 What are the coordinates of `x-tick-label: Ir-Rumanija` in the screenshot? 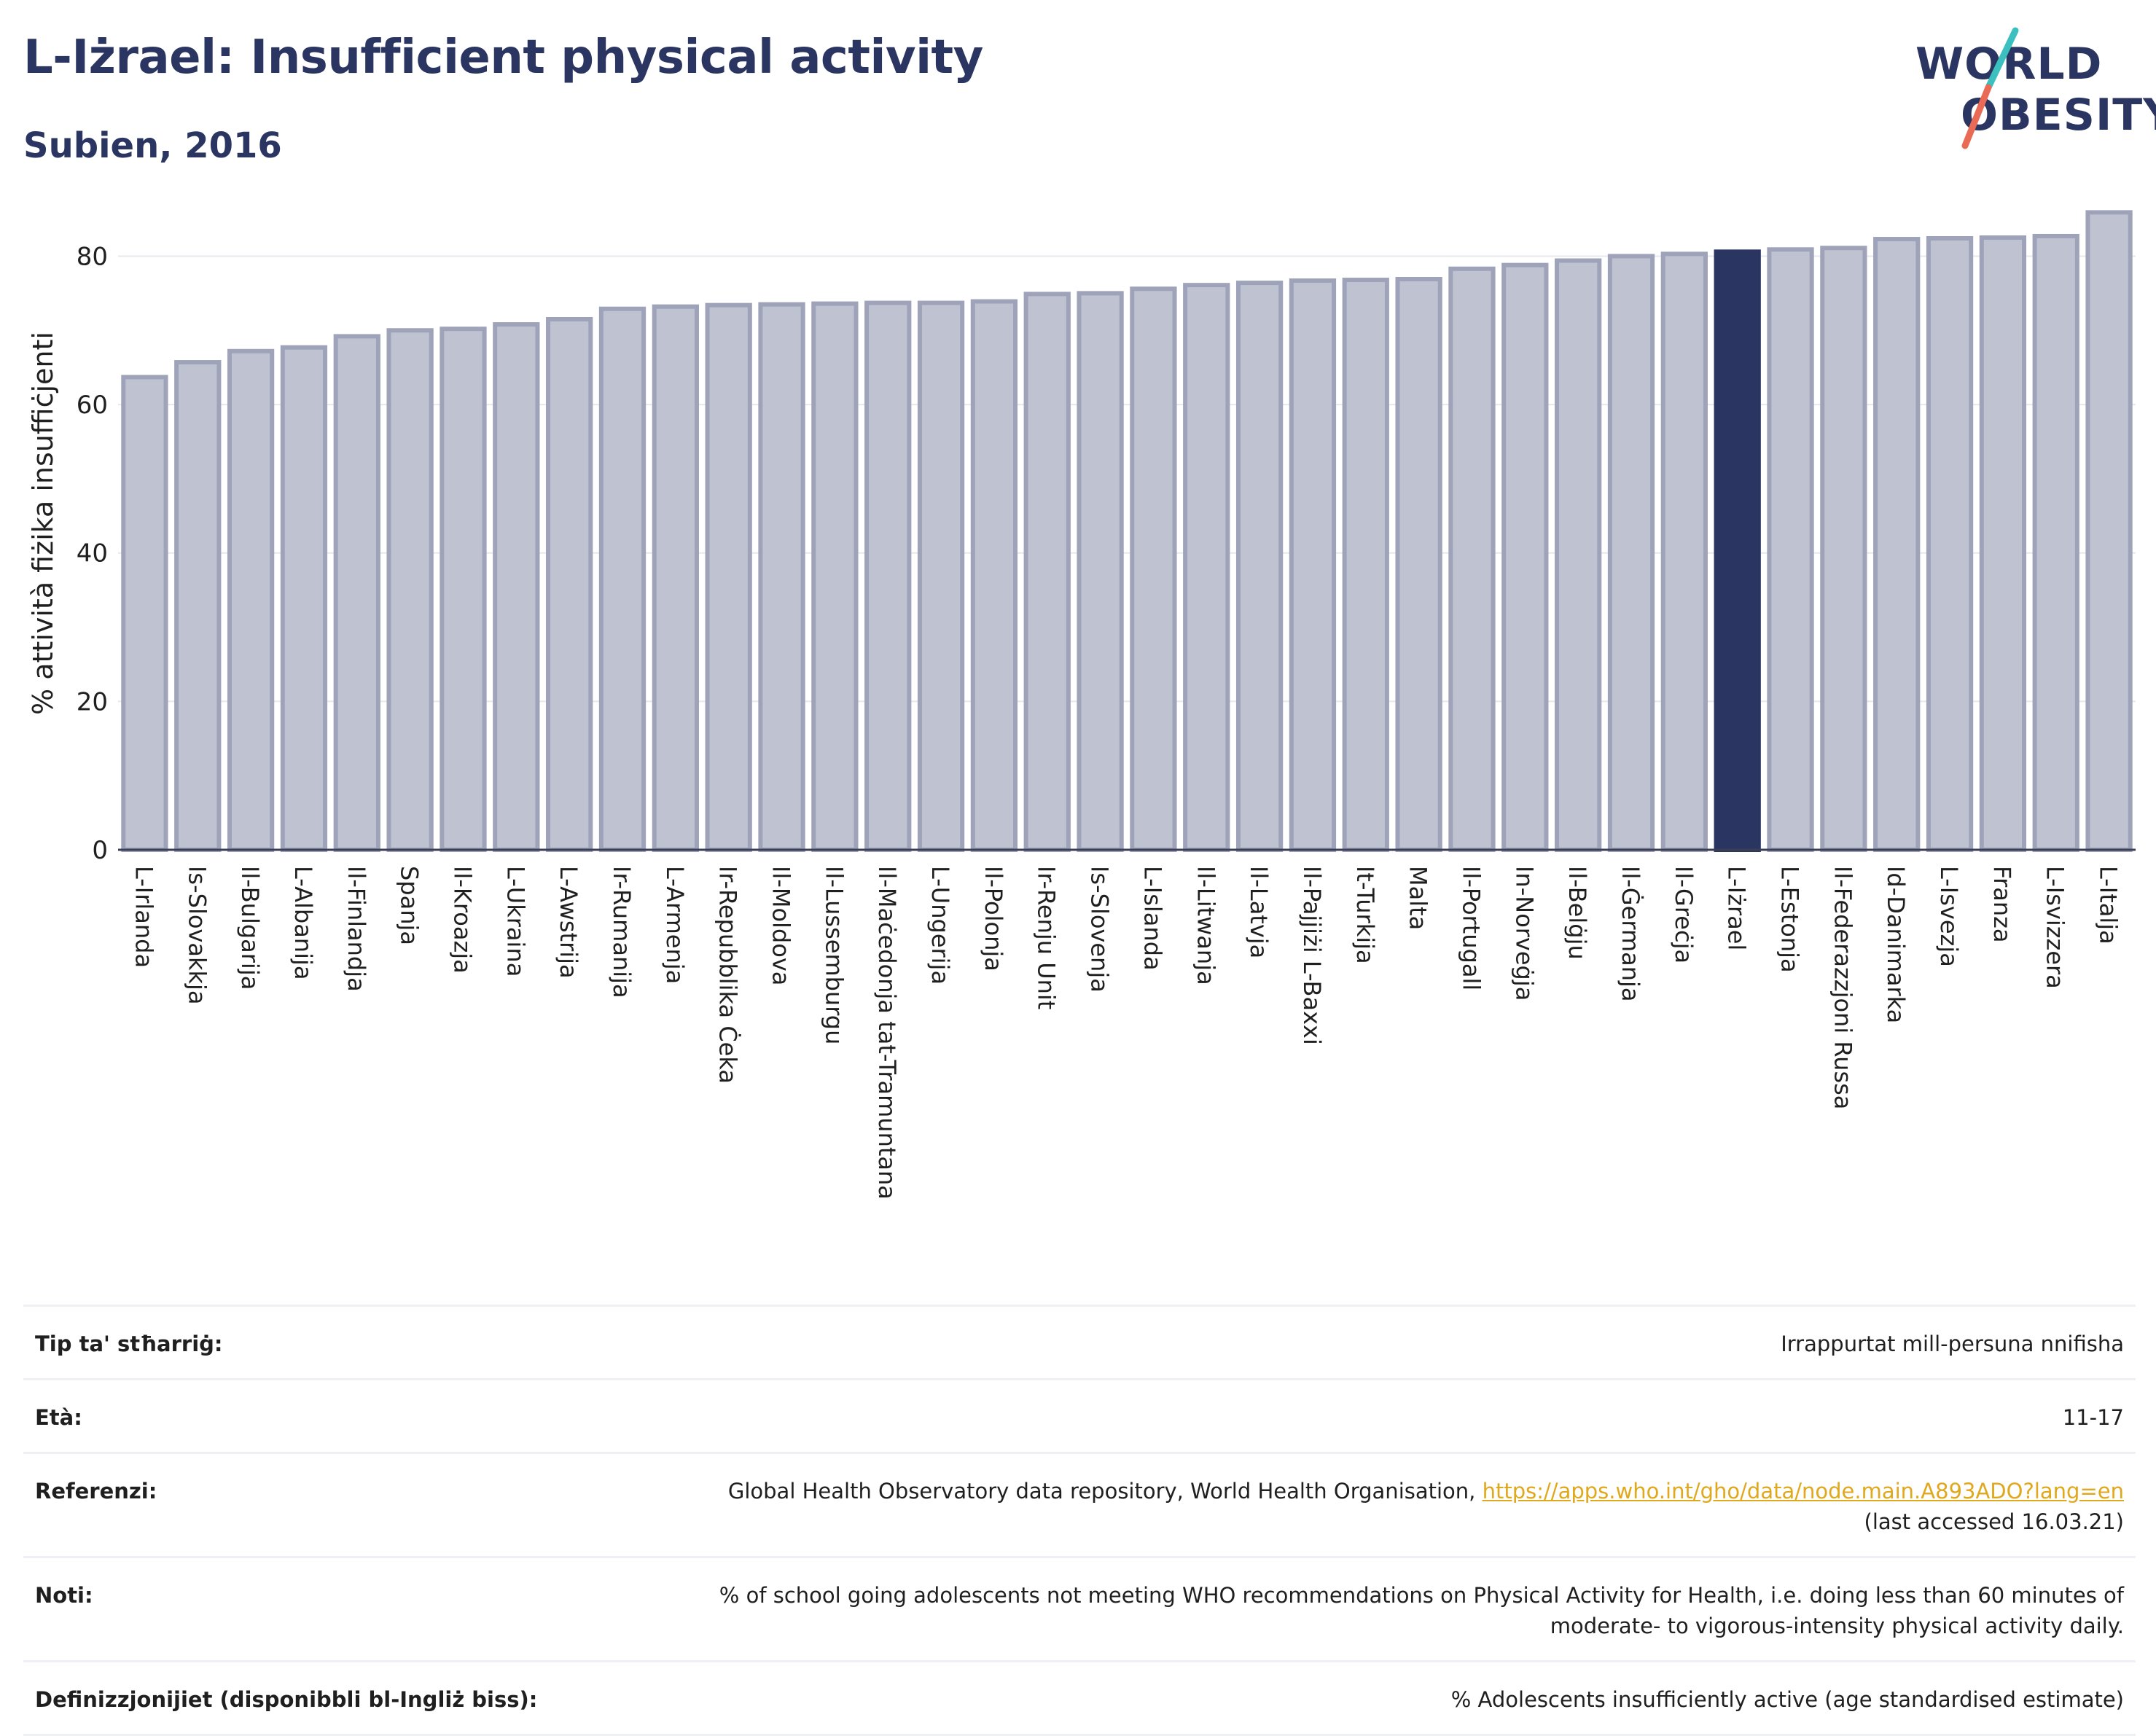 It's located at (622, 932).